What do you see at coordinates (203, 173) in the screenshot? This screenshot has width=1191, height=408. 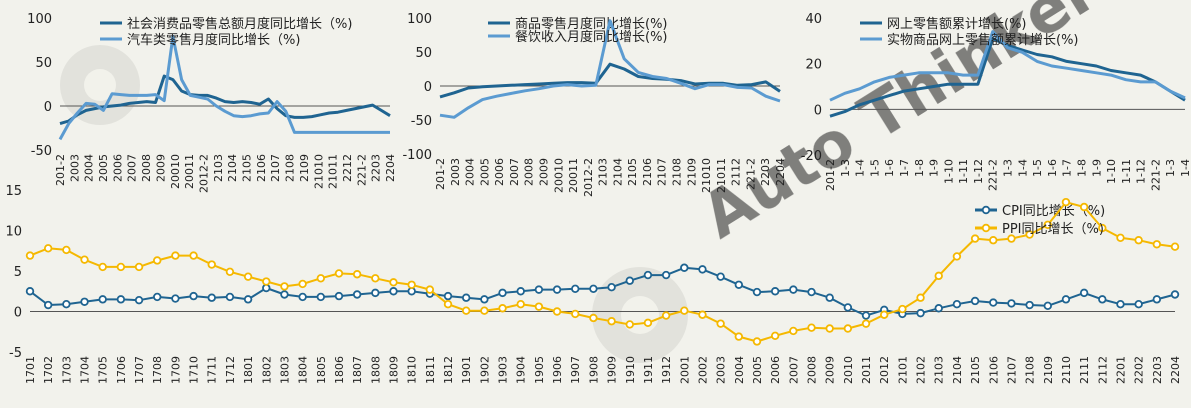 I see `x-tick-label: 2012-2` at bounding box center [203, 173].